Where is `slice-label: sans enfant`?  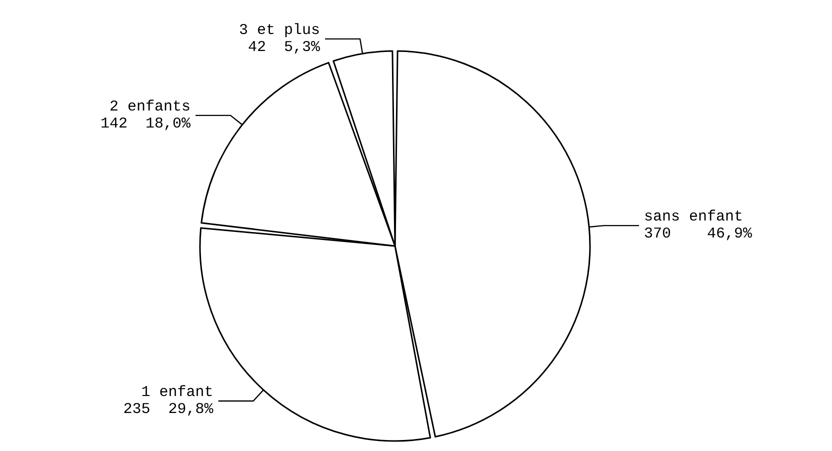
slice-label: sans enfant is located at coordinates (694, 217).